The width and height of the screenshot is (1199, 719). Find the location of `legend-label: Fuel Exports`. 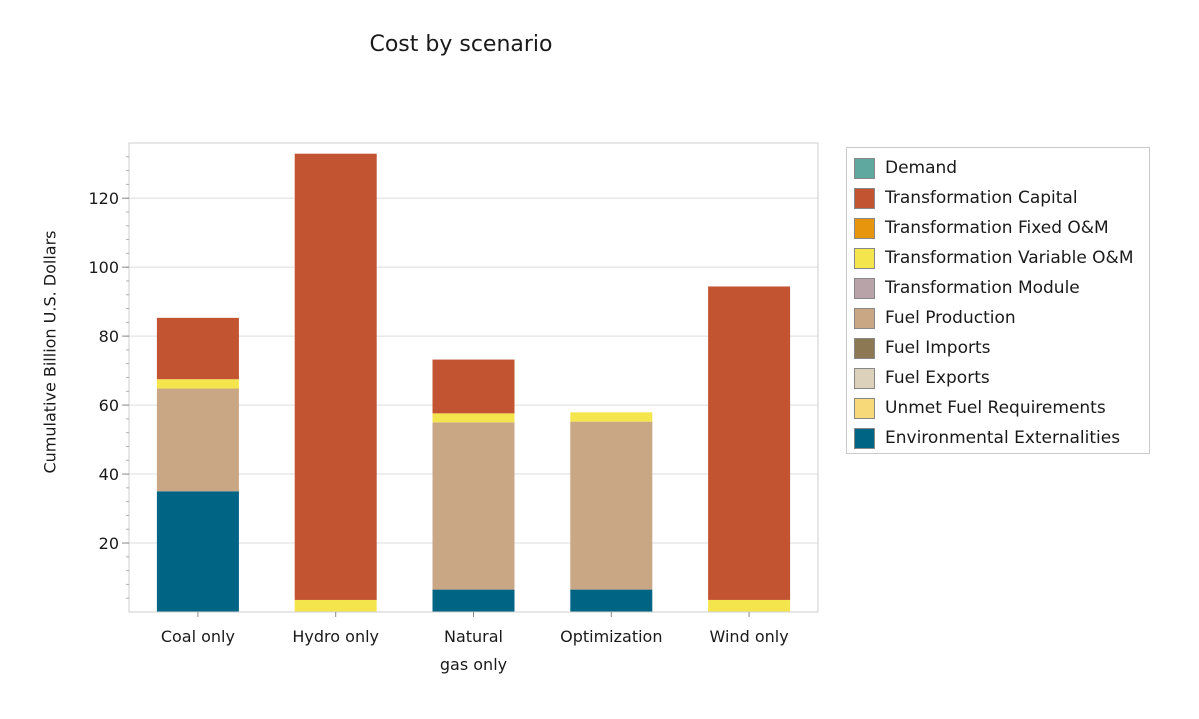

legend-label: Fuel Exports is located at coordinates (937, 378).